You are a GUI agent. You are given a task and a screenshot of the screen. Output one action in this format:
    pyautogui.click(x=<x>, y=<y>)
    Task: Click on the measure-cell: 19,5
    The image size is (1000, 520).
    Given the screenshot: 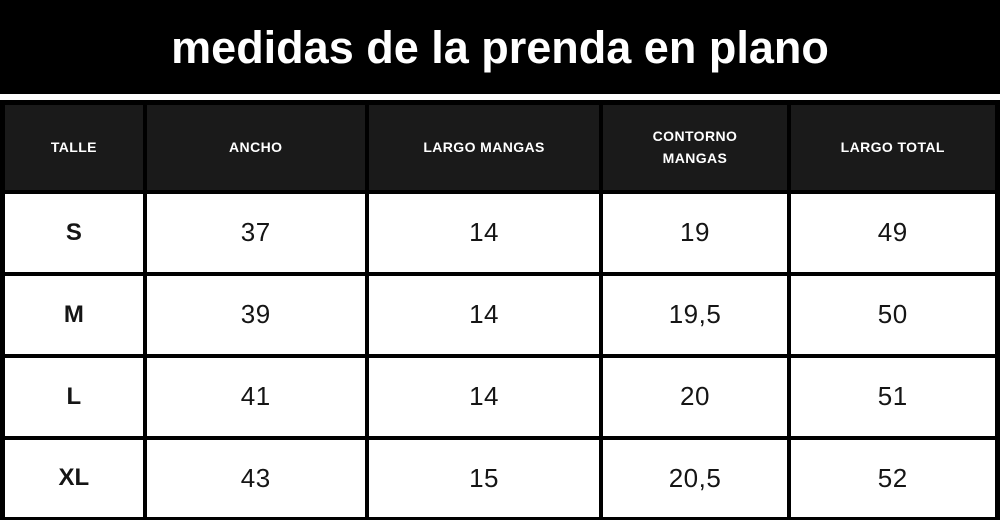 What is the action you would take?
    pyautogui.click(x=695, y=314)
    